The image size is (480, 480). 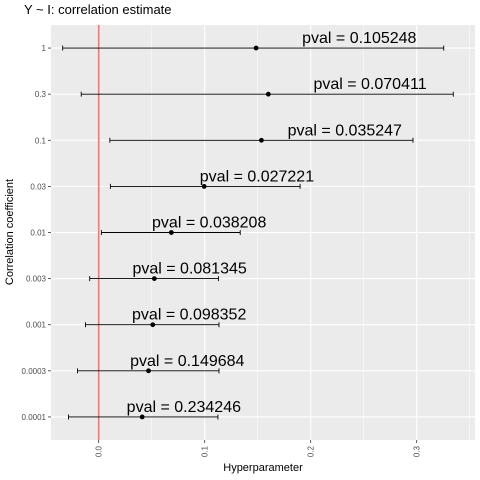 What do you see at coordinates (36, 279) in the screenshot?
I see `y-tick-label: 0.003` at bounding box center [36, 279].